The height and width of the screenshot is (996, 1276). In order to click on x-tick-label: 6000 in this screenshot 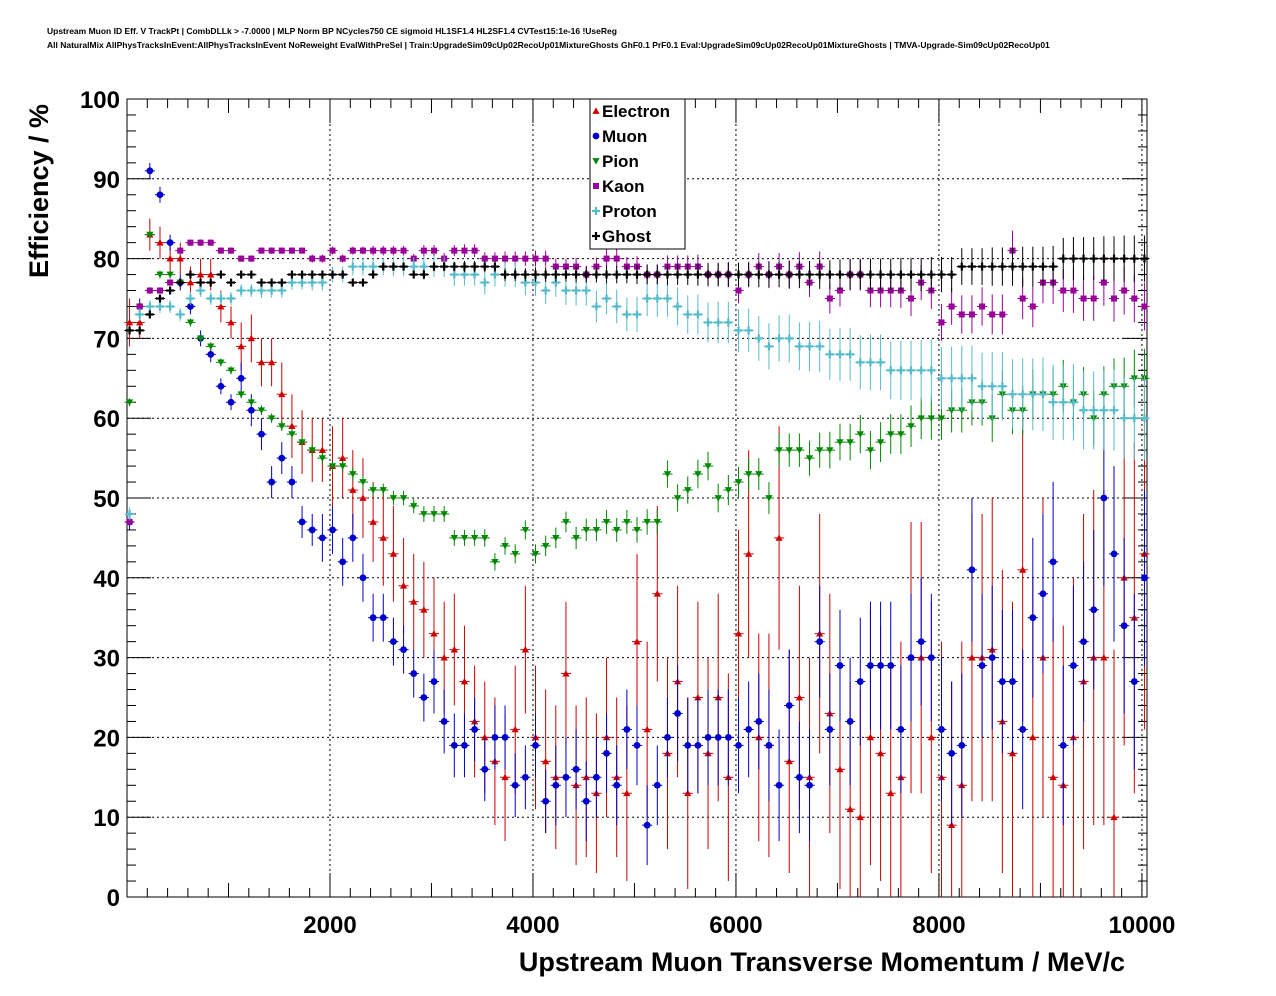, I will do `click(735, 925)`.